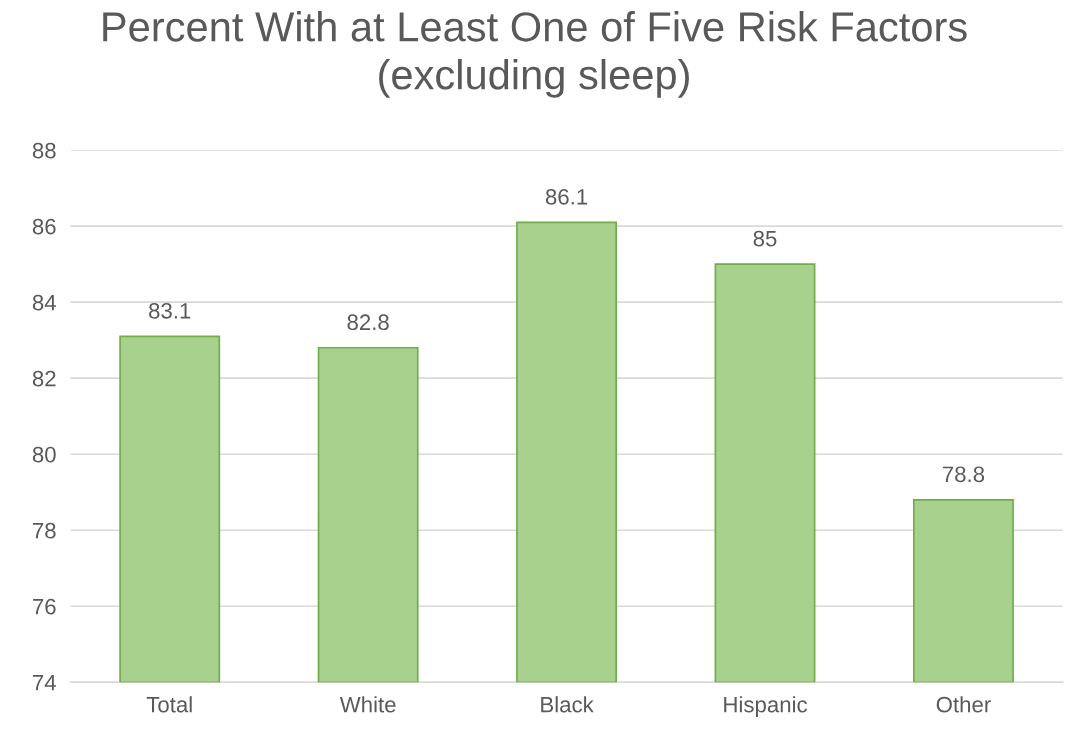 The image size is (1068, 736). I want to click on y-tick-label: 78, so click(44, 530).